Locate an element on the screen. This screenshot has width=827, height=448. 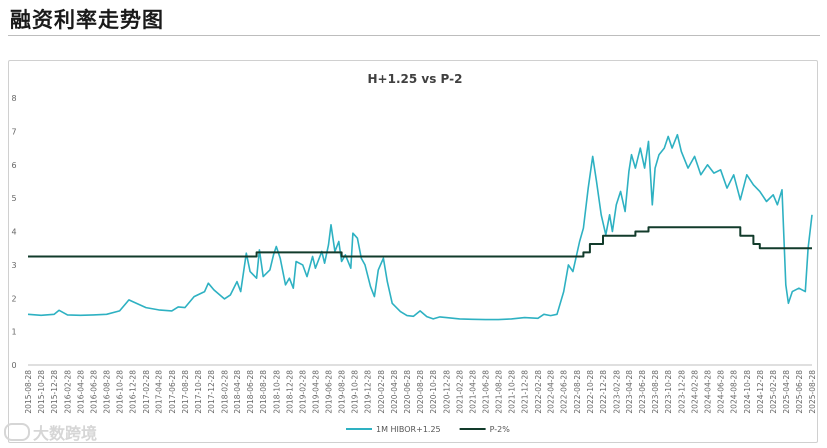
x-tick-label: 2015-12-28 is located at coordinates (54, 392).